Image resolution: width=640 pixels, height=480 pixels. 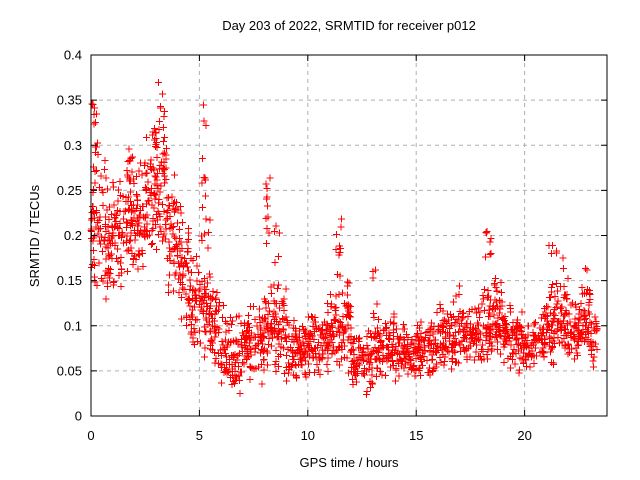 What do you see at coordinates (69, 370) in the screenshot?
I see `y-tick-label: 0.05` at bounding box center [69, 370].